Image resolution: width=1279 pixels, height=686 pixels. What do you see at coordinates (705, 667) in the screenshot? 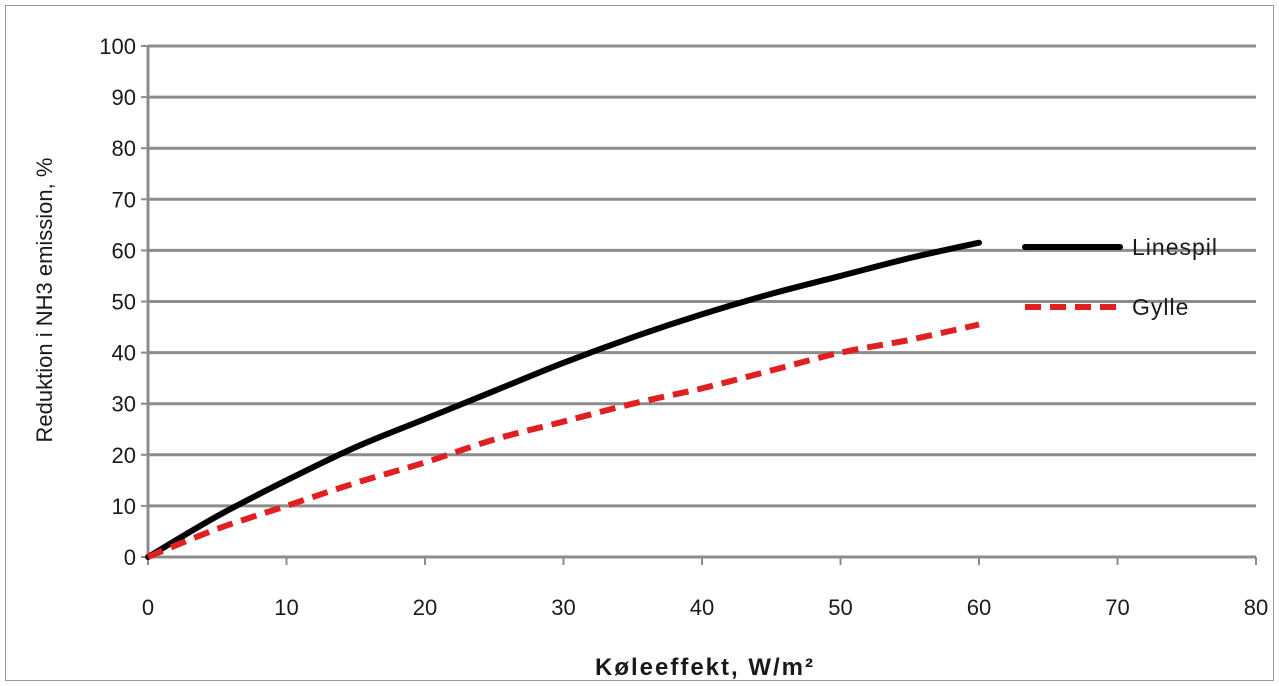
I see `x-axis-title: Køleeffekt, W/m²` at bounding box center [705, 667].